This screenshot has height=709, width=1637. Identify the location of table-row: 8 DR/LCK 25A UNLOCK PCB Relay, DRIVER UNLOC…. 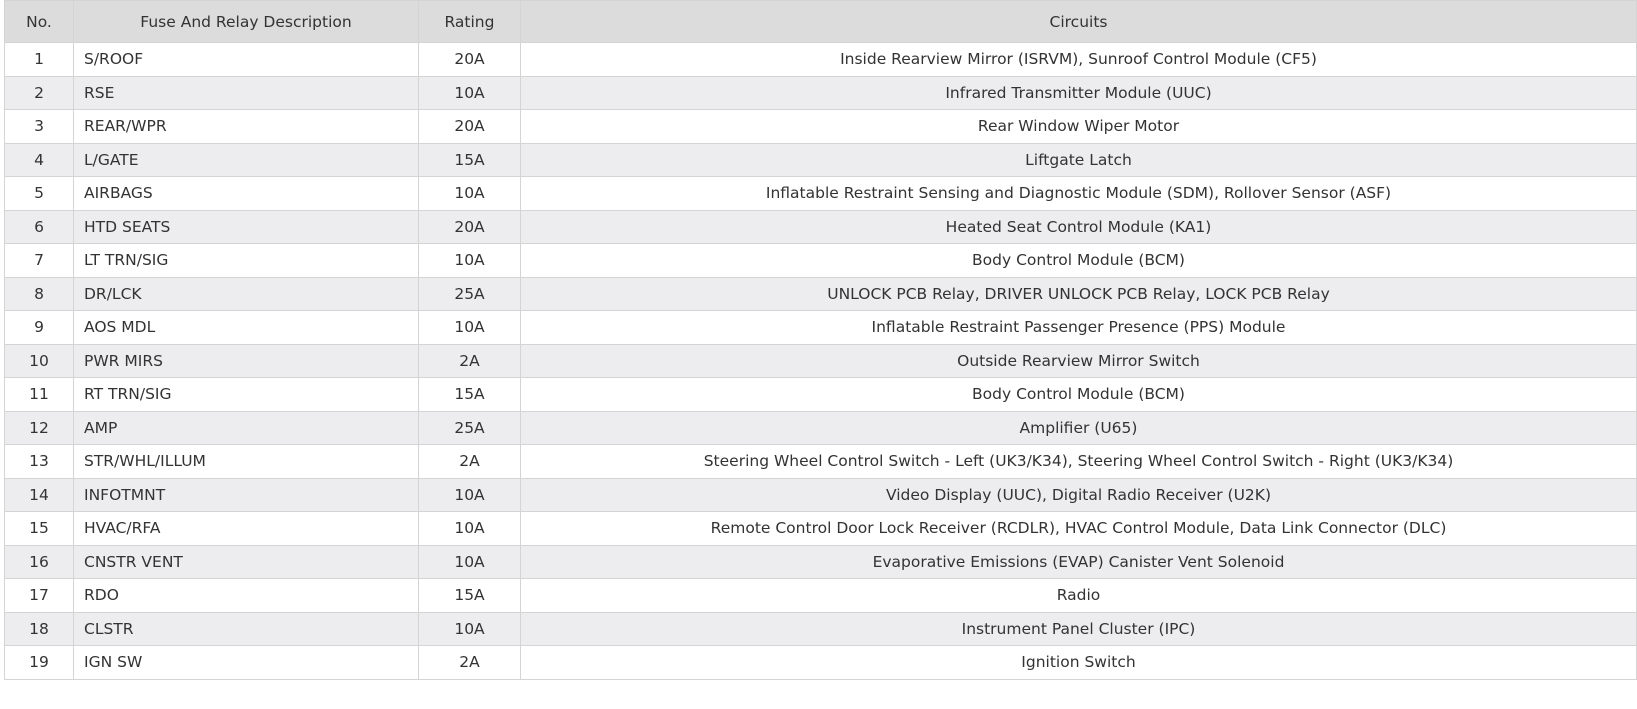
(820, 293).